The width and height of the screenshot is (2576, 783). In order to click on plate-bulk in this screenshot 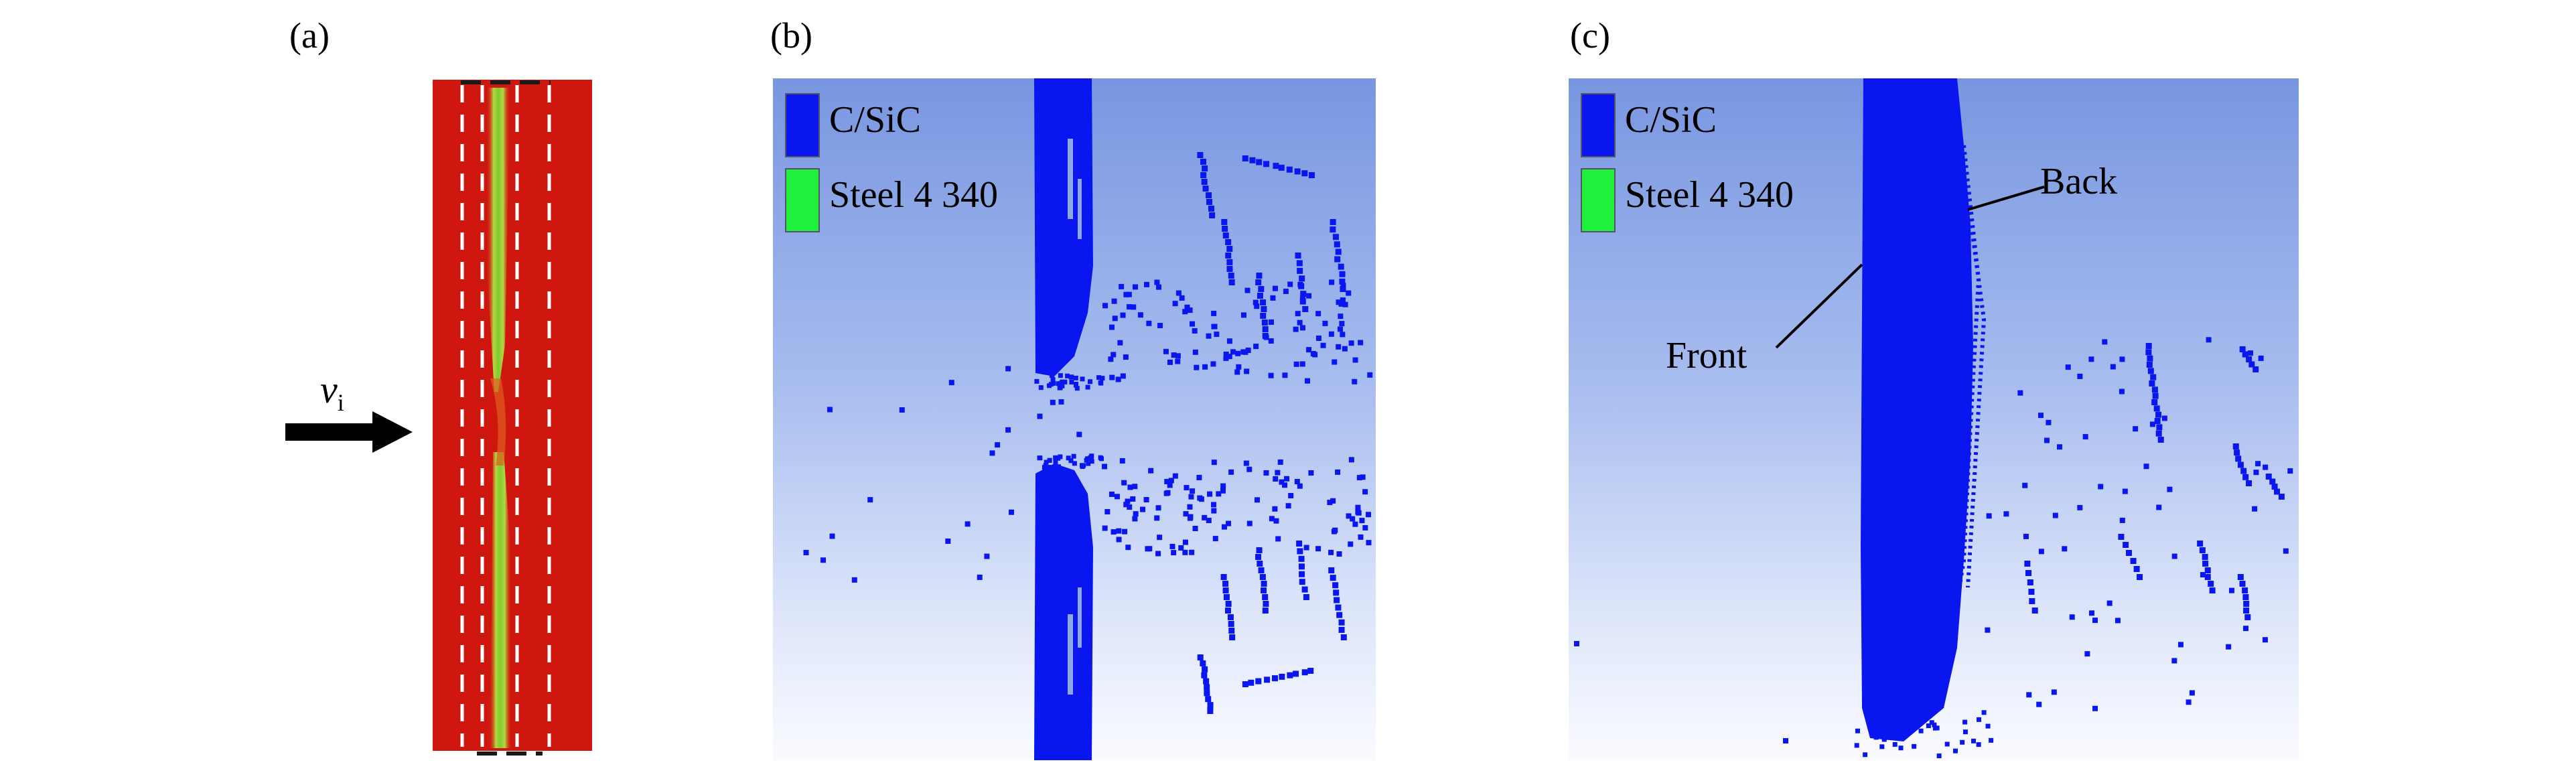, I will do `click(1917, 409)`.